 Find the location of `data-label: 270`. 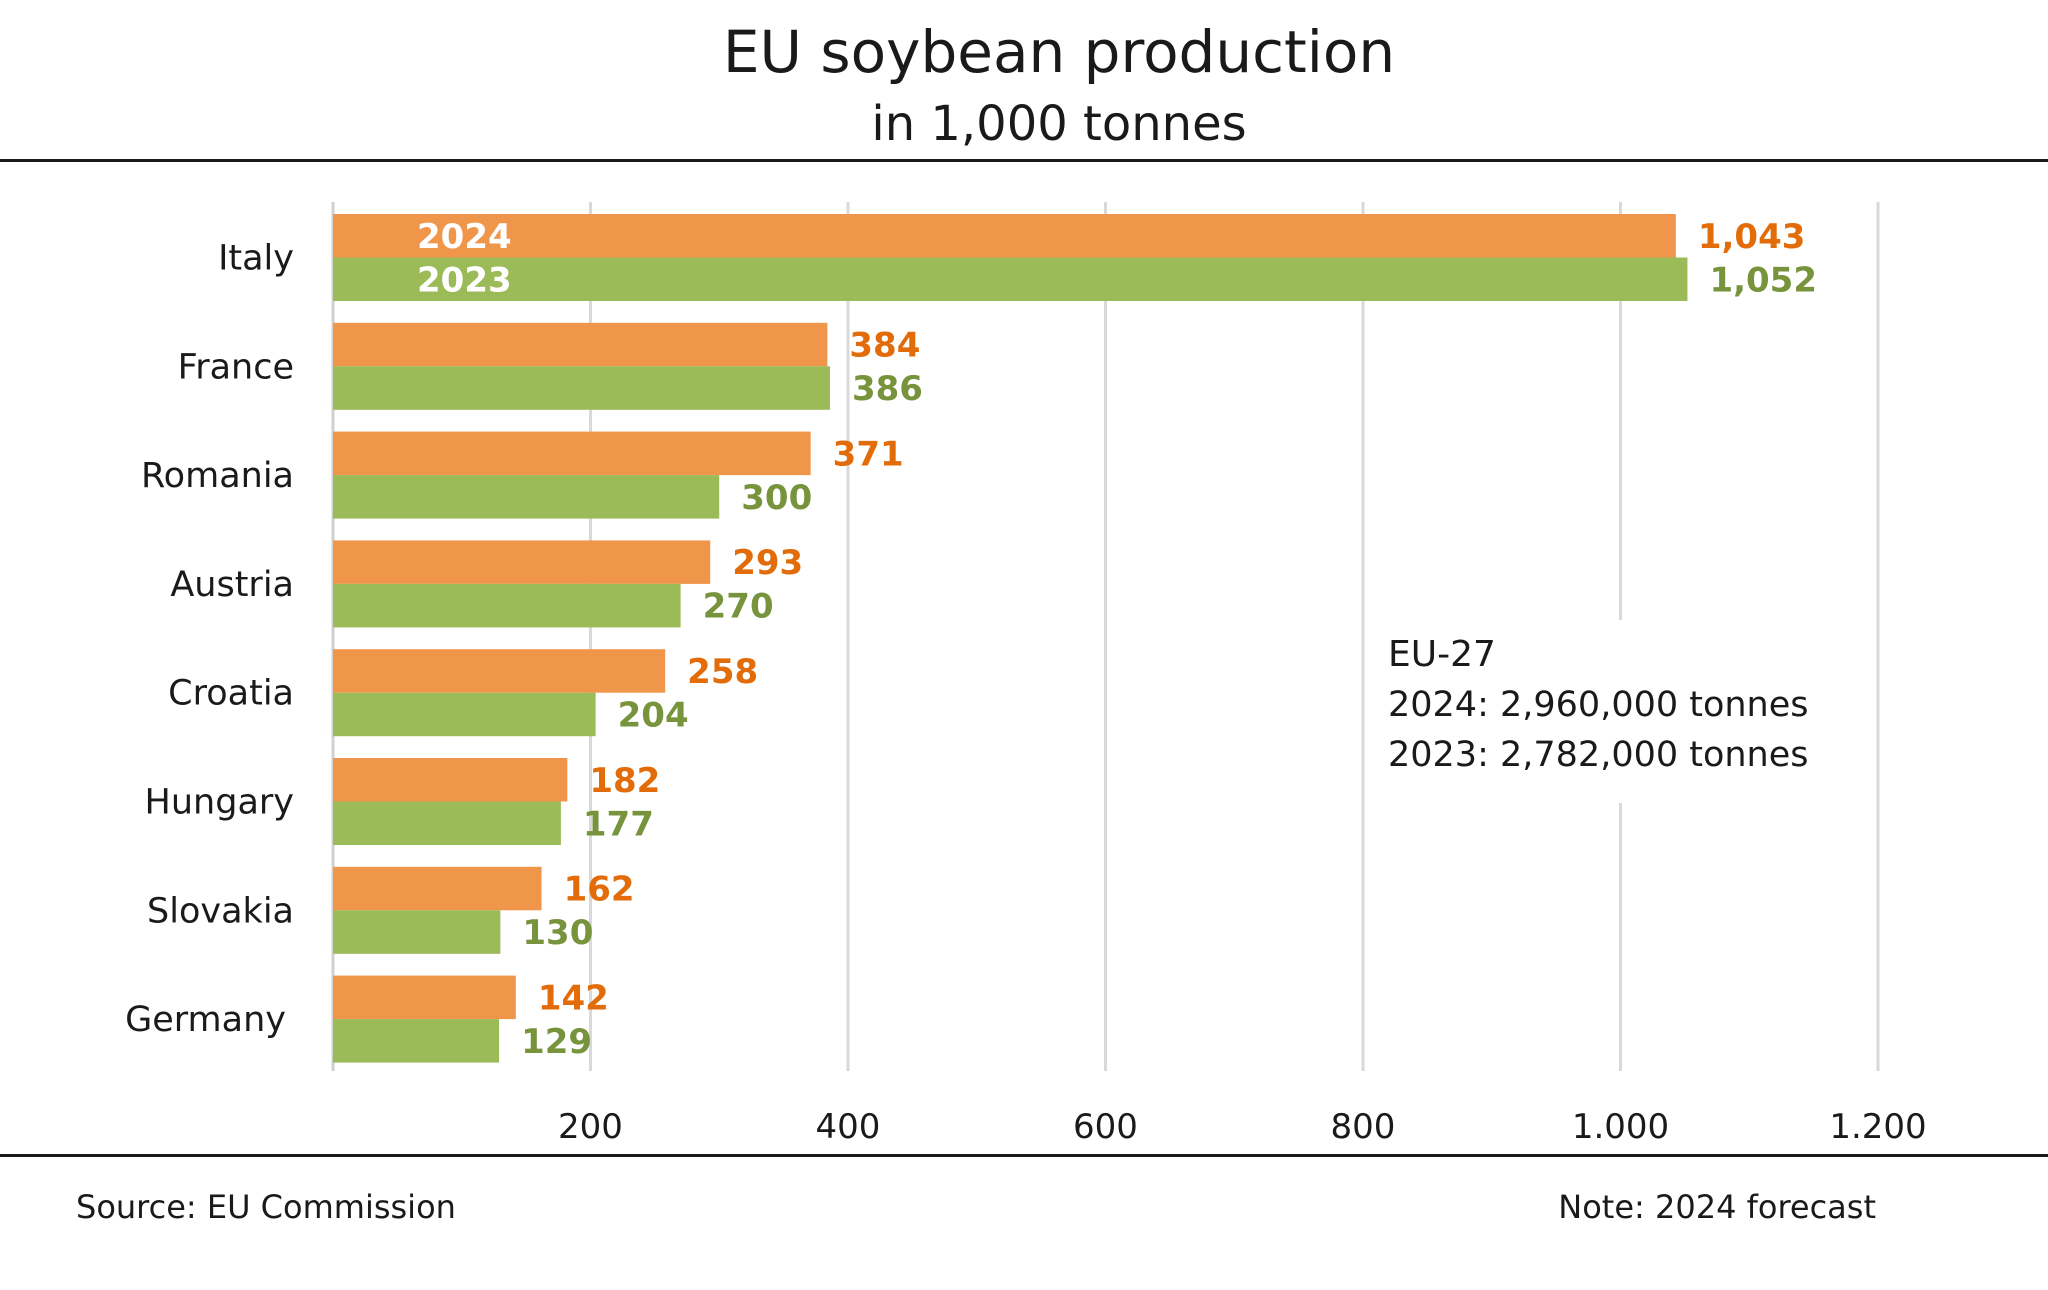

data-label: 270 is located at coordinates (738, 607).